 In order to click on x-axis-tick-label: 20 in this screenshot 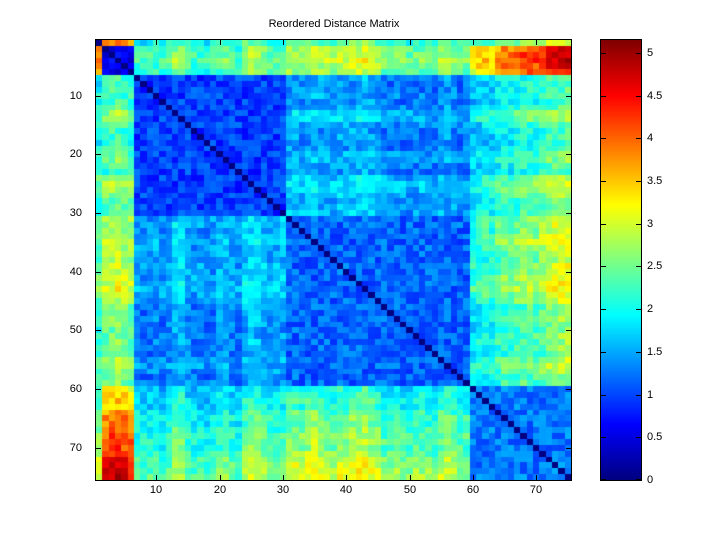, I will do `click(220, 490)`.